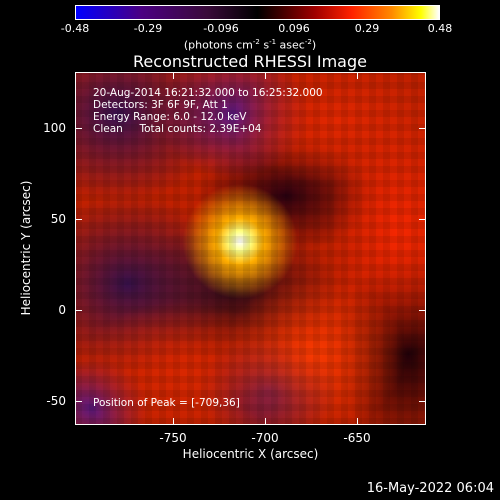 The image size is (500, 500). Describe the element at coordinates (250, 61) in the screenshot. I see `image-title: Reconstructed RHESSI Image` at that location.